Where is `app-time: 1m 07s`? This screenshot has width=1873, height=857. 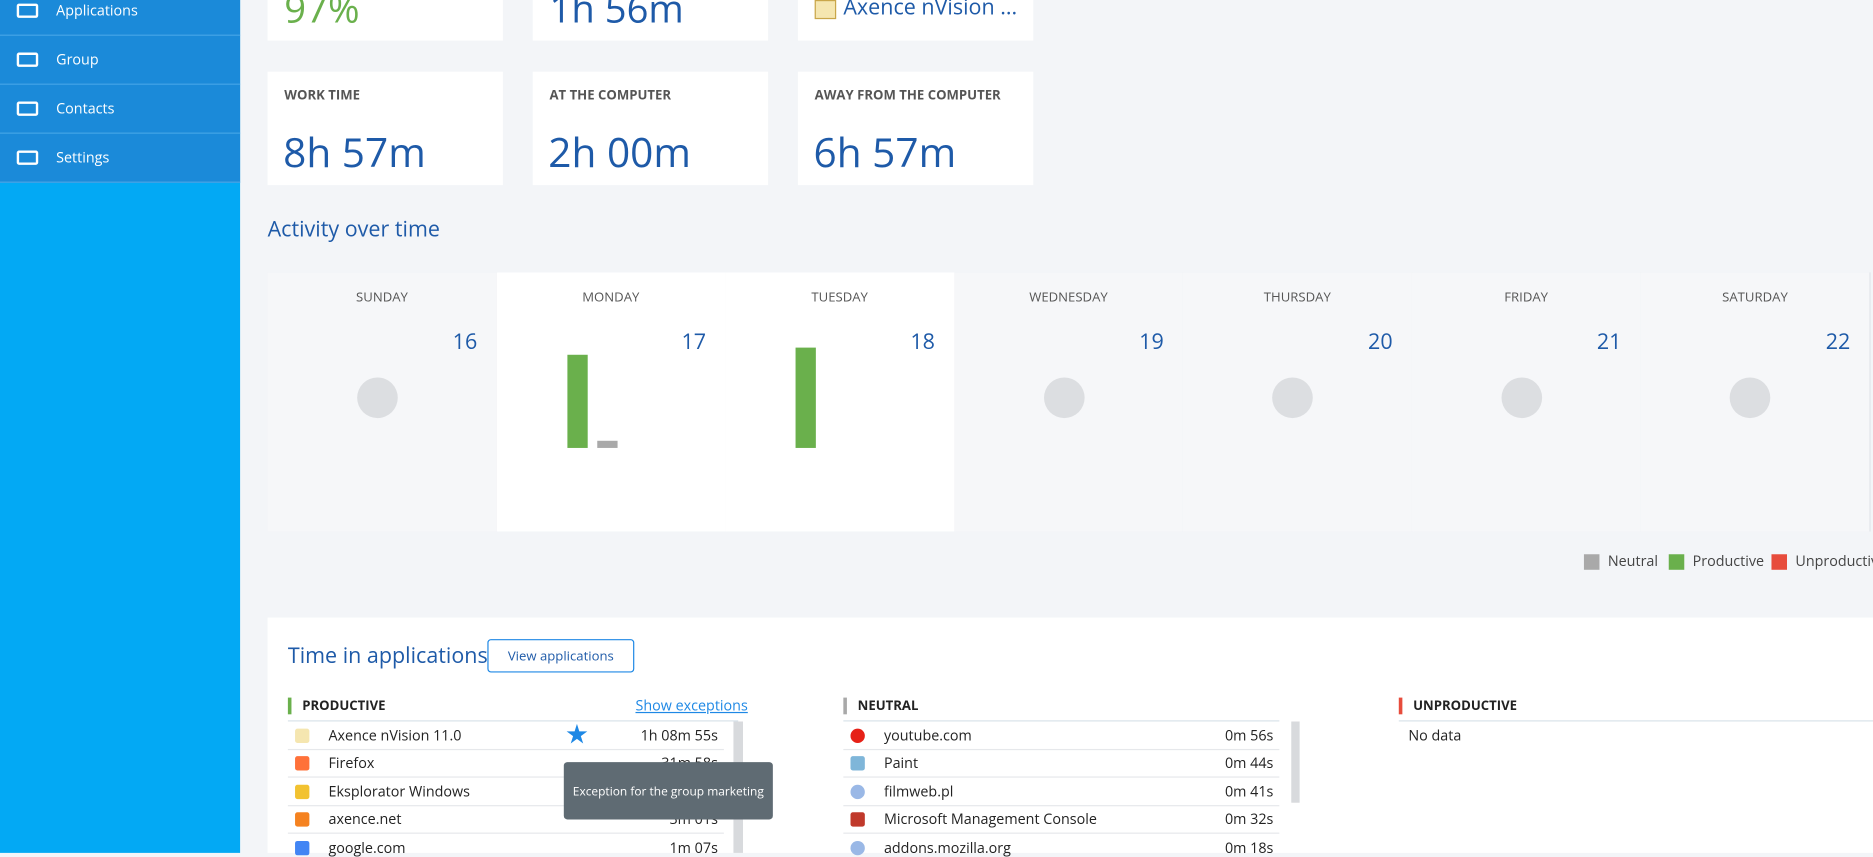 app-time: 1m 07s is located at coordinates (693, 846).